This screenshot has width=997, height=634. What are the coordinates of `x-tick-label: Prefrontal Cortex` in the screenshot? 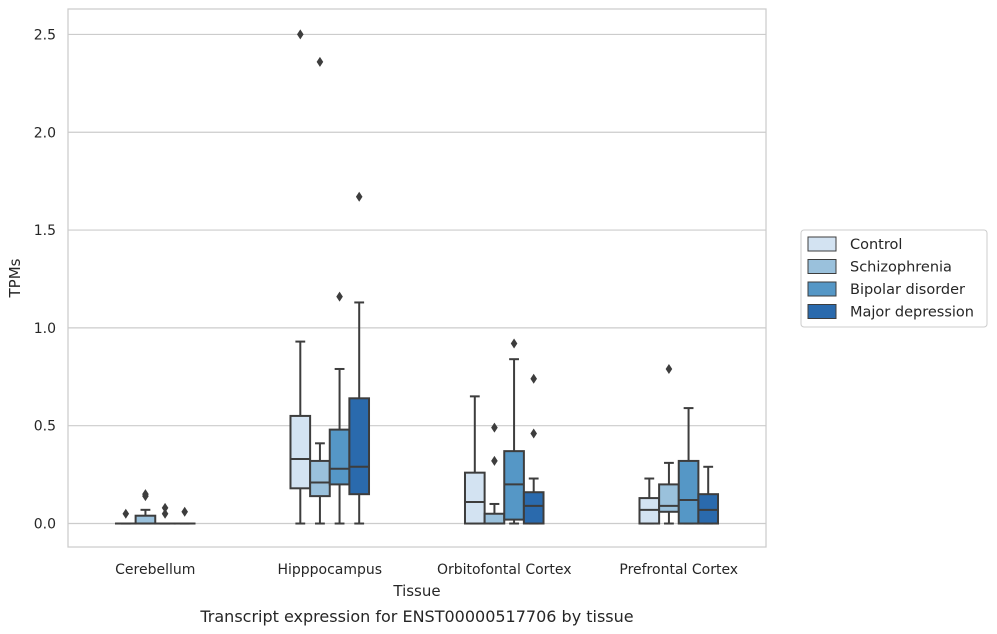 It's located at (678, 570).